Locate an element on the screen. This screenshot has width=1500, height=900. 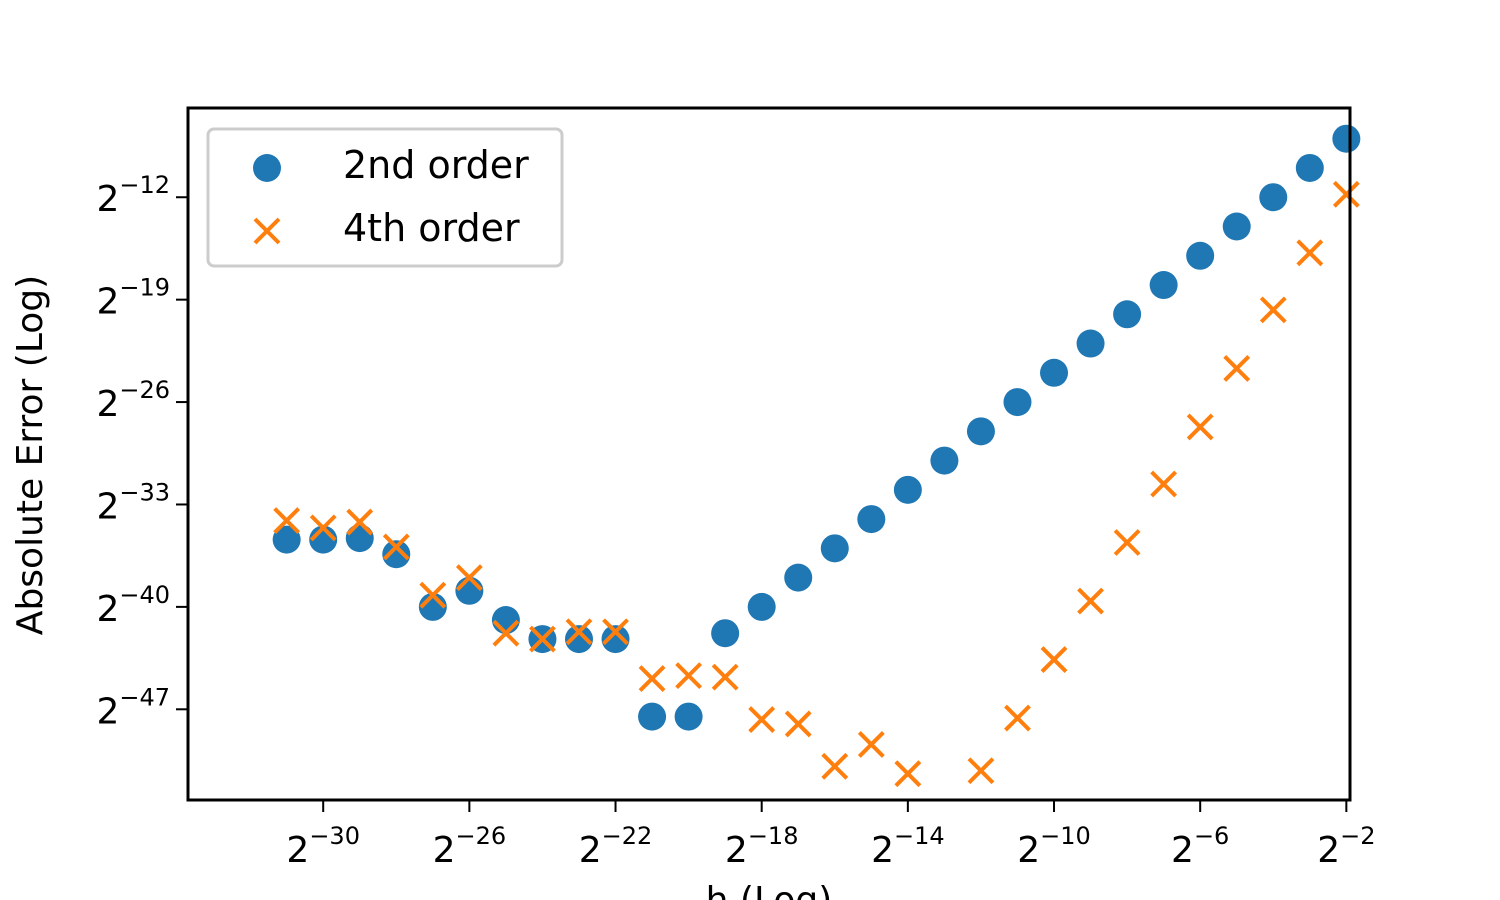
legend-marker-4th-order is located at coordinates (267, 231).